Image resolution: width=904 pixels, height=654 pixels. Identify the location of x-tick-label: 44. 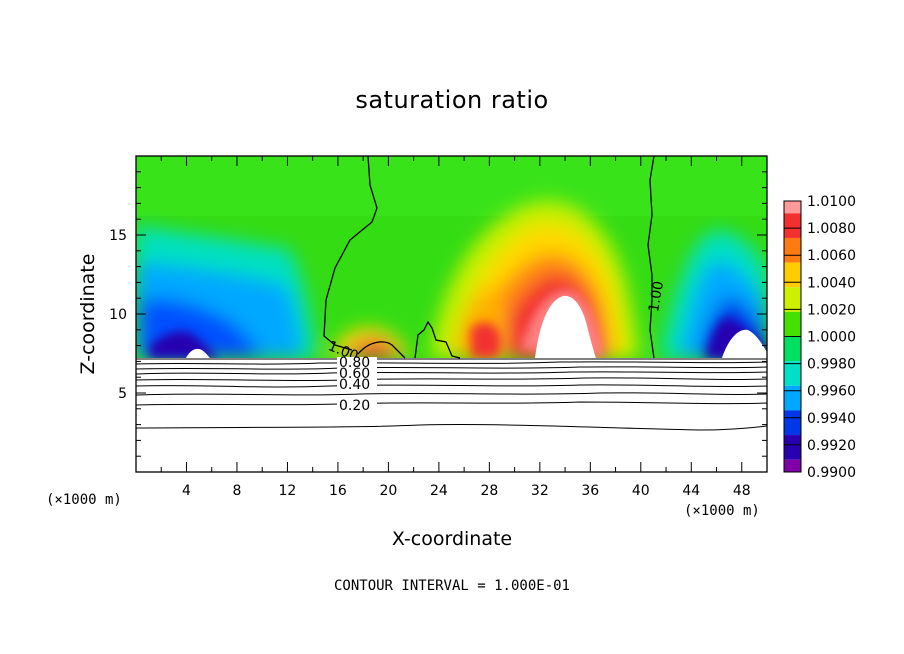
(691, 491).